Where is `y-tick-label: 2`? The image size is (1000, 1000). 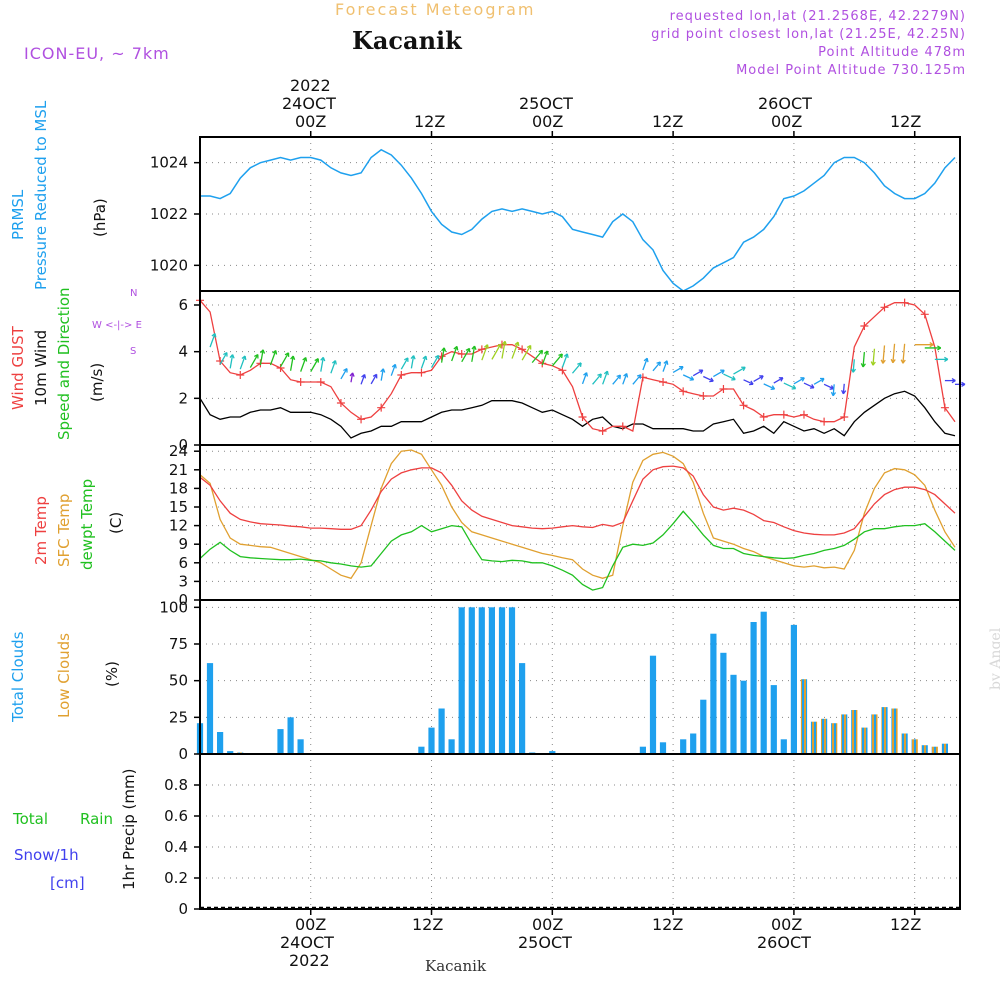 y-tick-label: 2 is located at coordinates (183, 398).